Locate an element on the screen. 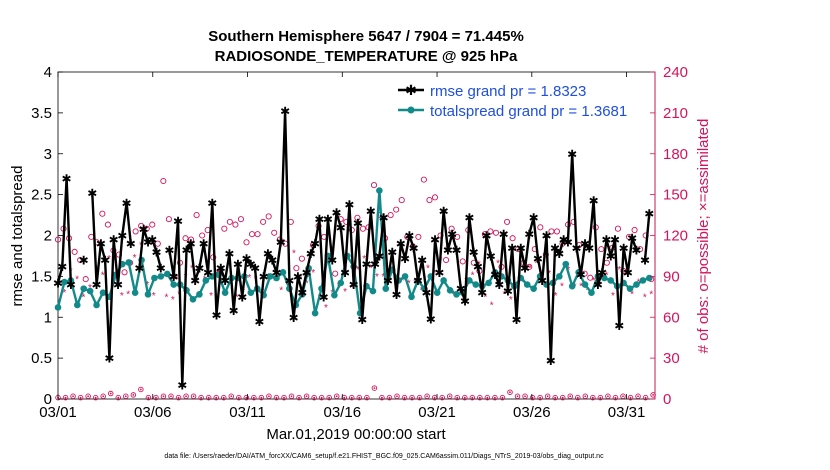 The width and height of the screenshot is (830, 470). y-tick-label: 0 is located at coordinates (48, 399).